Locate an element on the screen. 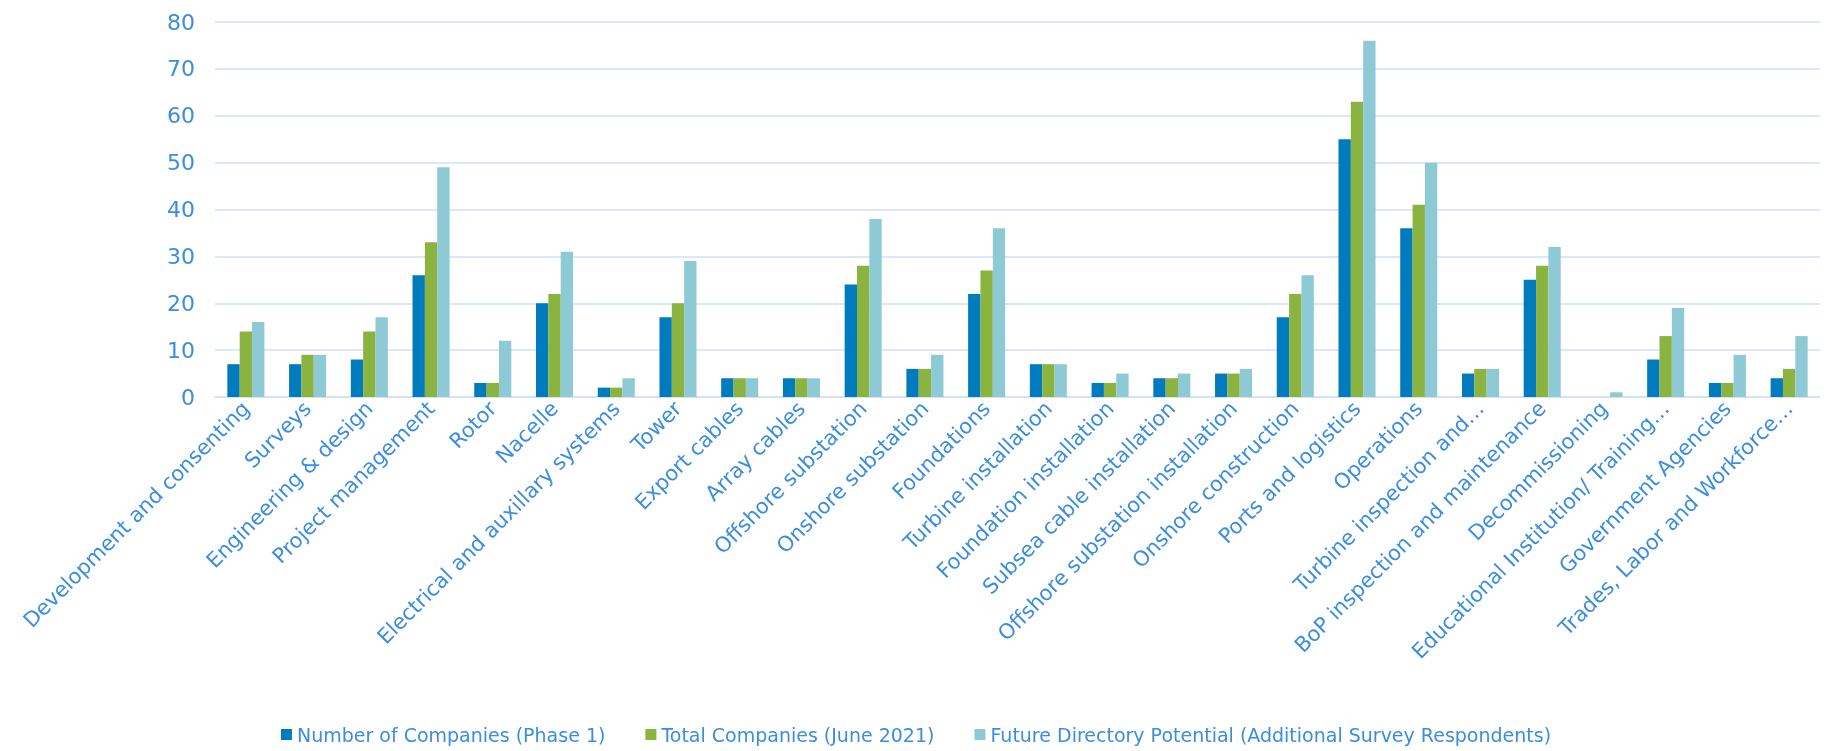 The image size is (1832, 751). y-tick-label: 10 is located at coordinates (181, 350).